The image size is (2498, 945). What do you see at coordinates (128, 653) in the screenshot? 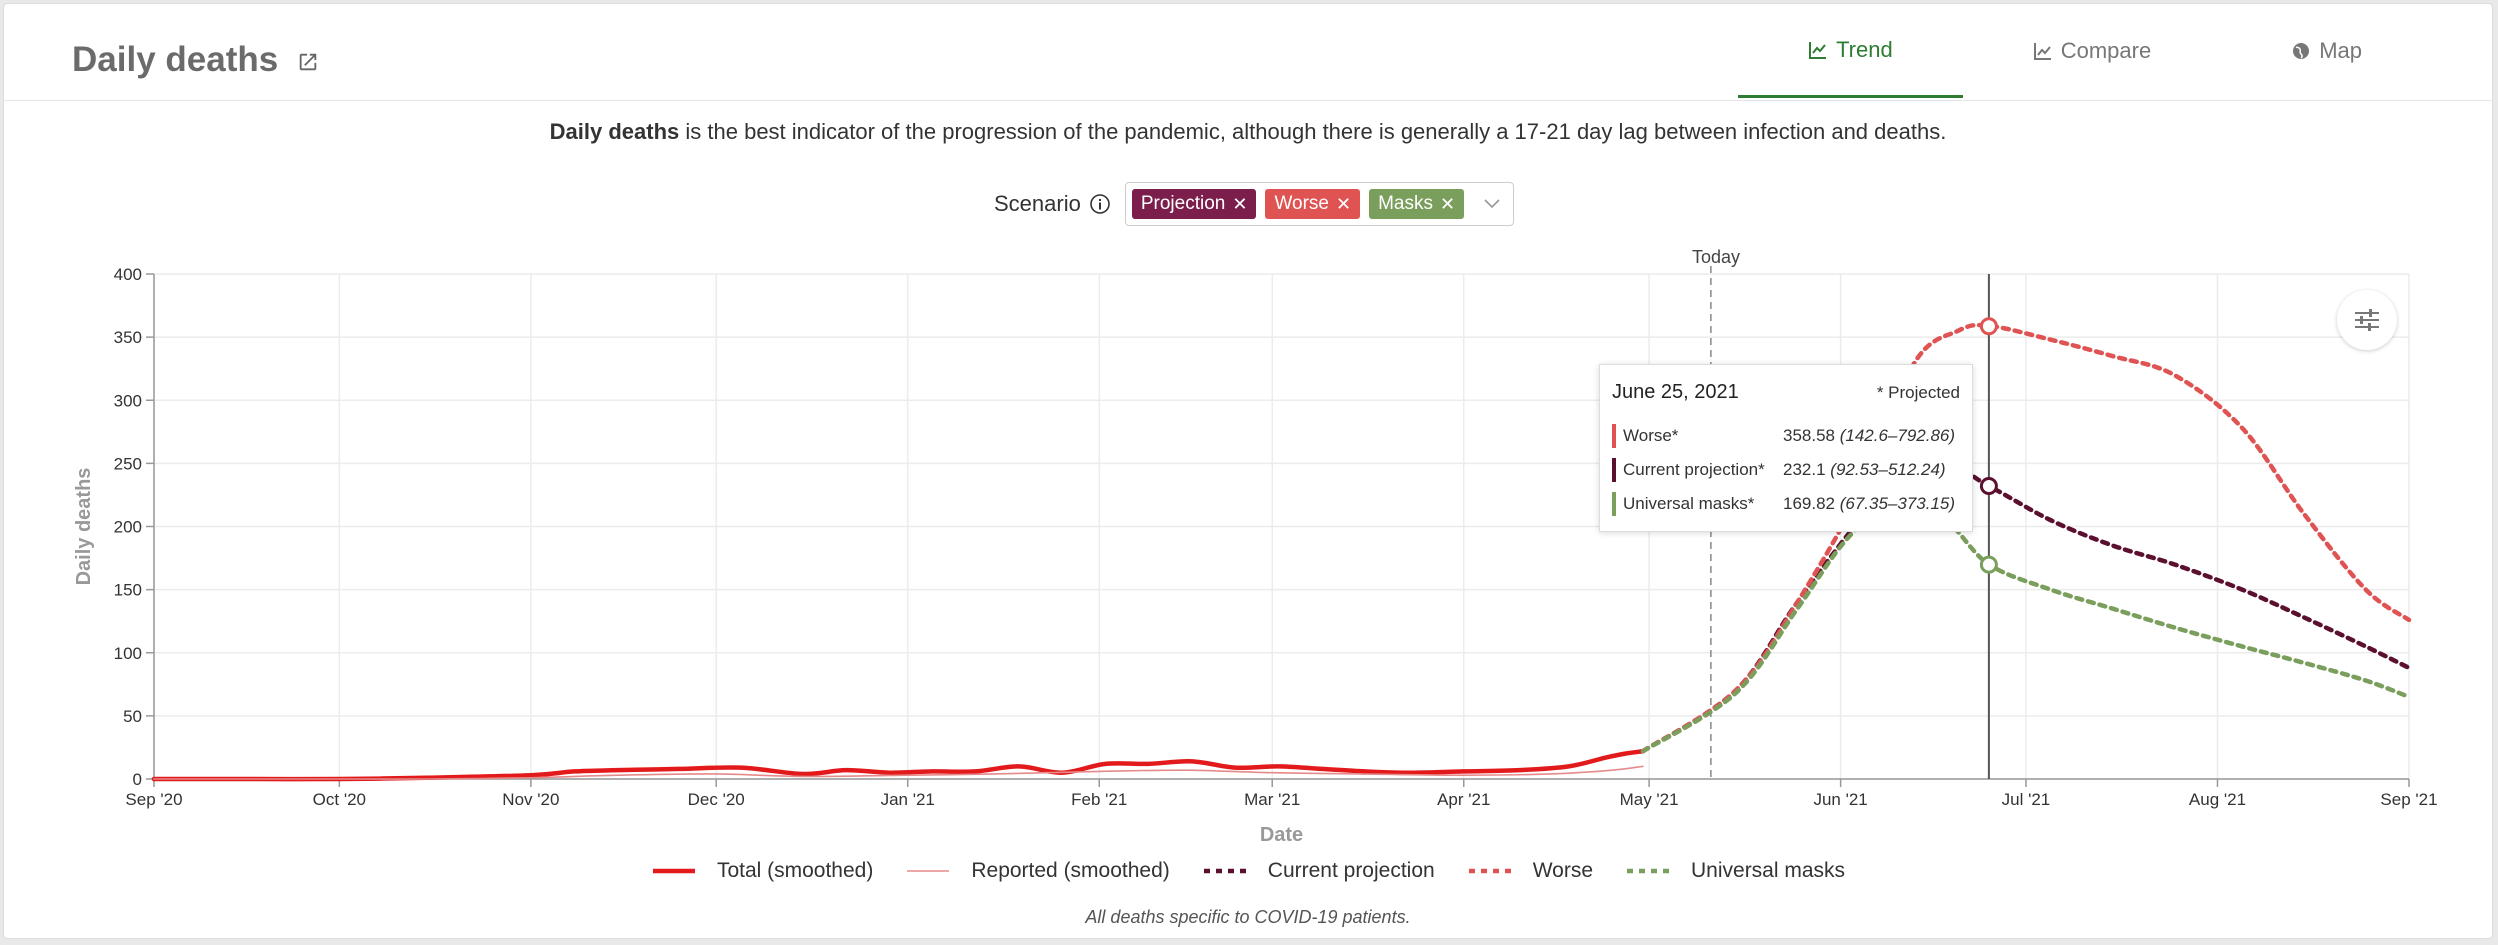
I see `y-tick-label: 100` at bounding box center [128, 653].